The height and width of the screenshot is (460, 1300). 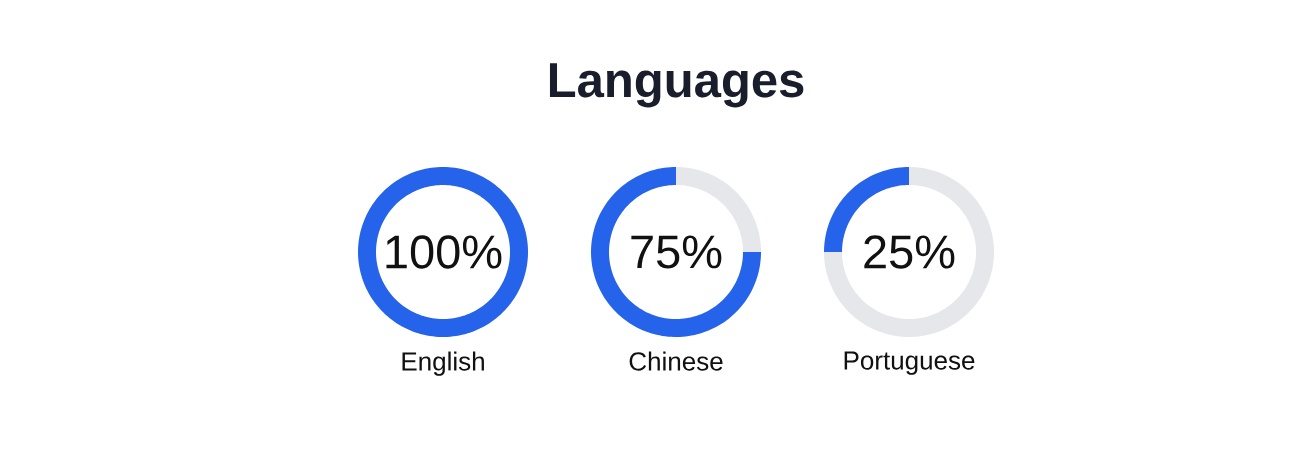 What do you see at coordinates (676, 361) in the screenshot?
I see `text: Chinese` at bounding box center [676, 361].